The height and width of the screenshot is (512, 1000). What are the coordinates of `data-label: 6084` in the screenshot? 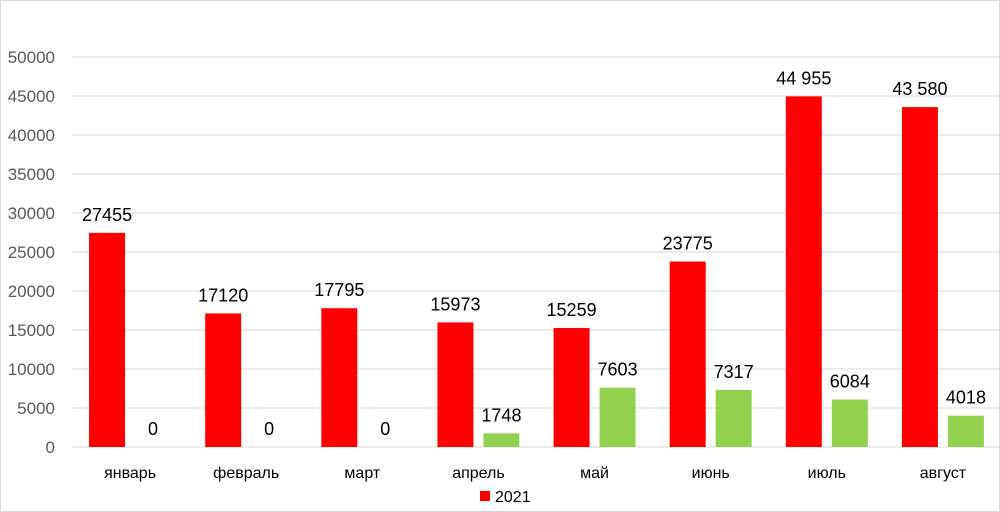 It's located at (850, 382).